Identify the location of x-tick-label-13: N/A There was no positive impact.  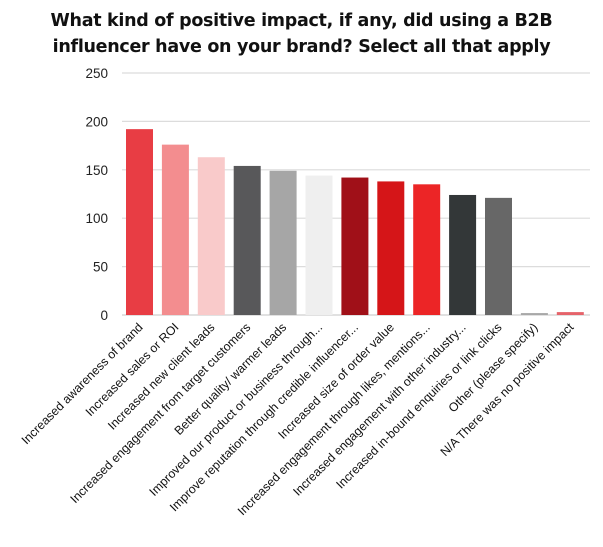
(507, 389).